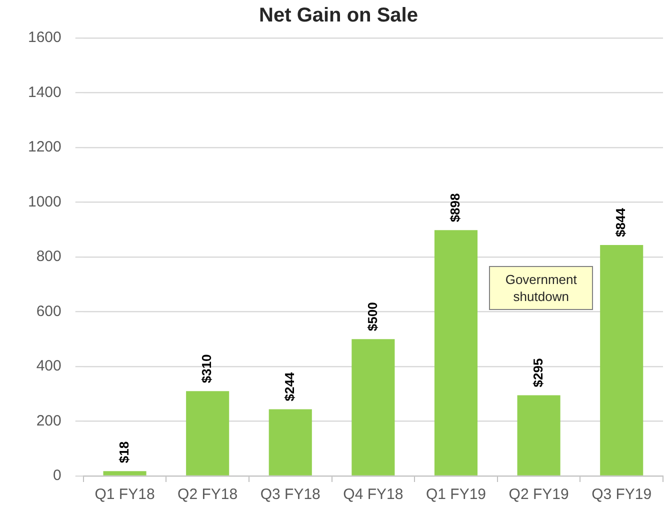 The image size is (667, 512). Describe the element at coordinates (49, 421) in the screenshot. I see `y-tick-label: 200` at that location.